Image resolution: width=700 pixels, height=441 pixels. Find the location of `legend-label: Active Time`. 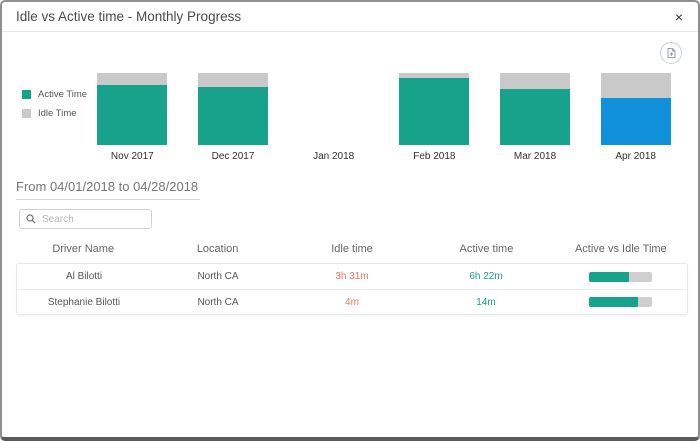

legend-label: Active Time is located at coordinates (63, 94).